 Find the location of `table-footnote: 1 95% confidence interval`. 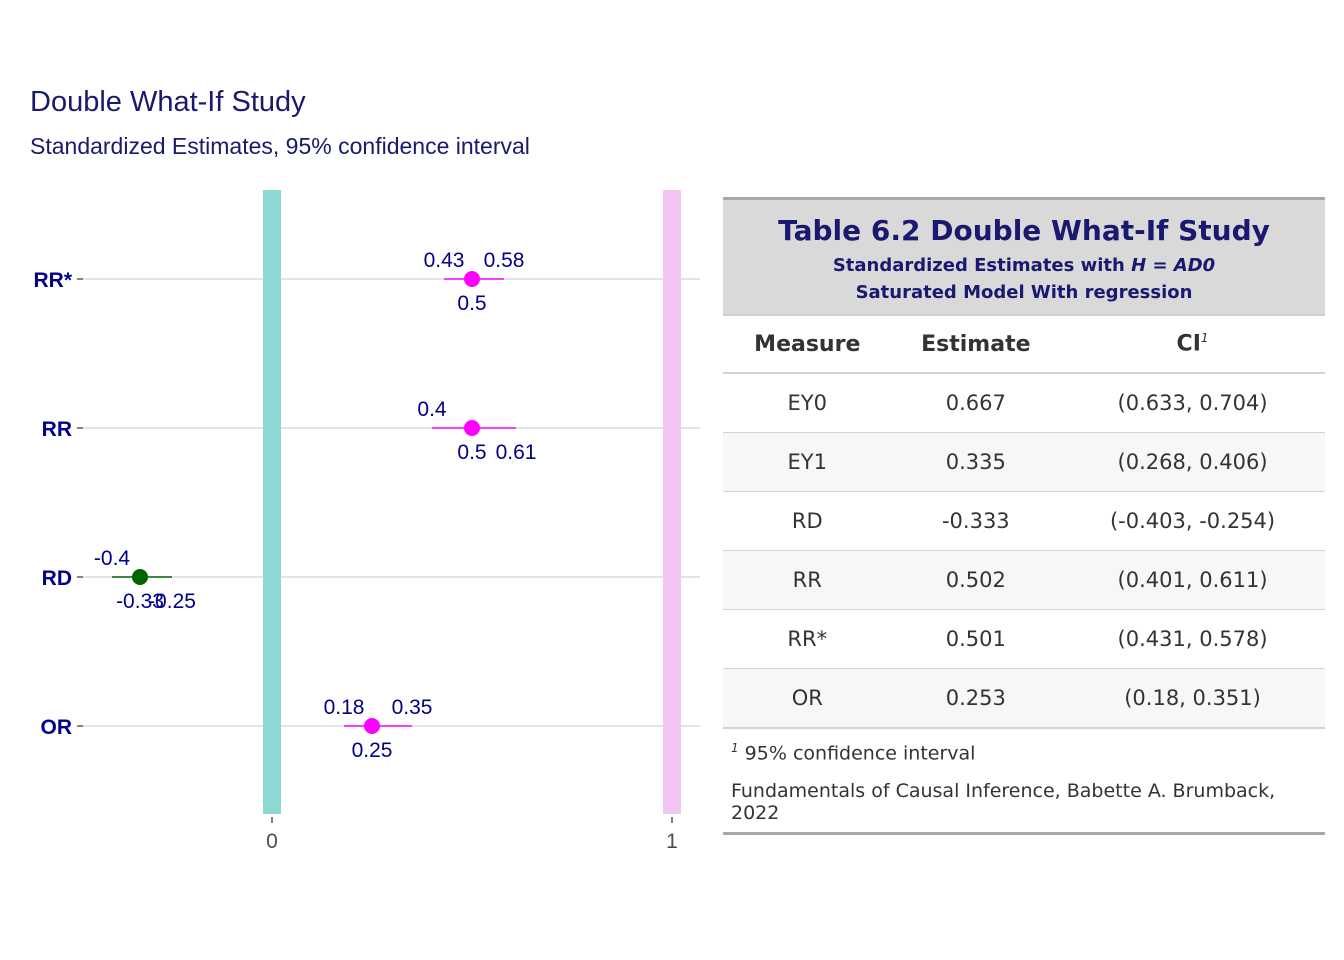

table-footnote: 1 95% confidence interval is located at coordinates (1024, 748).